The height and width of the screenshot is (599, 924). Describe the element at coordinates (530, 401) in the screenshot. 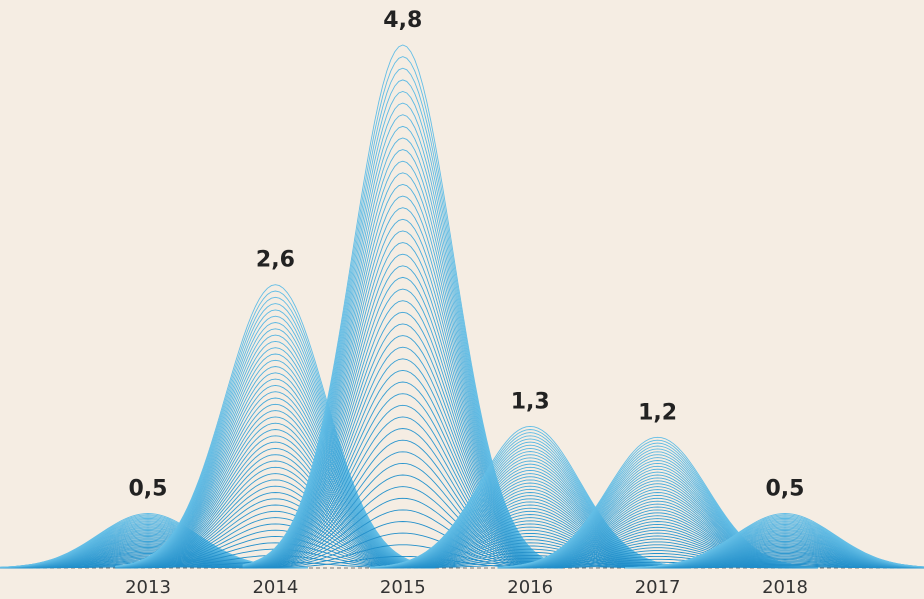

I see `value-label: 1,3` at that location.